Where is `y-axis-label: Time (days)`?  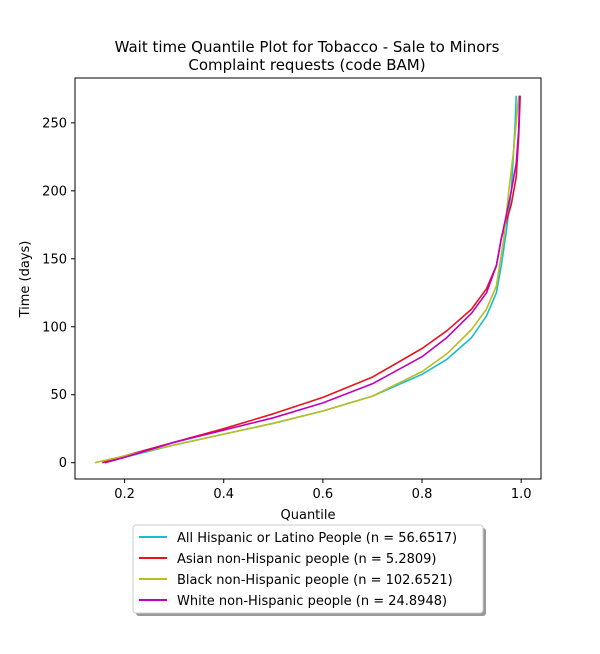
y-axis-label: Time (days) is located at coordinates (25, 280).